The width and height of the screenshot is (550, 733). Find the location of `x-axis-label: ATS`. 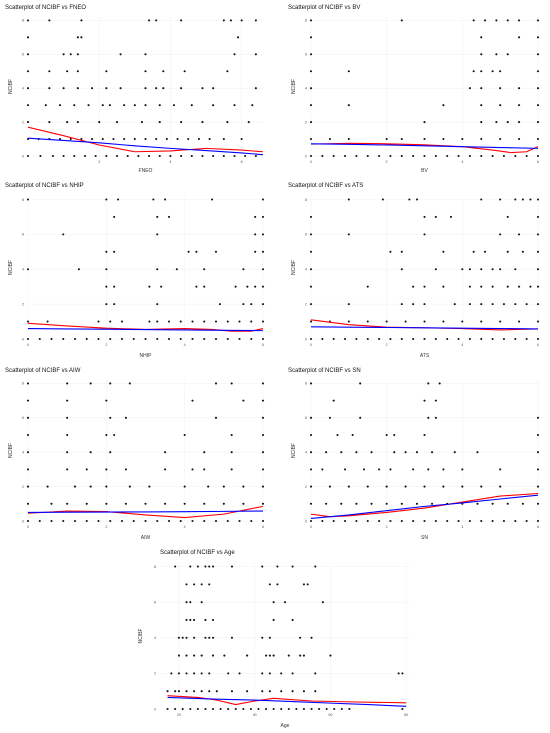

x-axis-label: ATS is located at coordinates (425, 356).